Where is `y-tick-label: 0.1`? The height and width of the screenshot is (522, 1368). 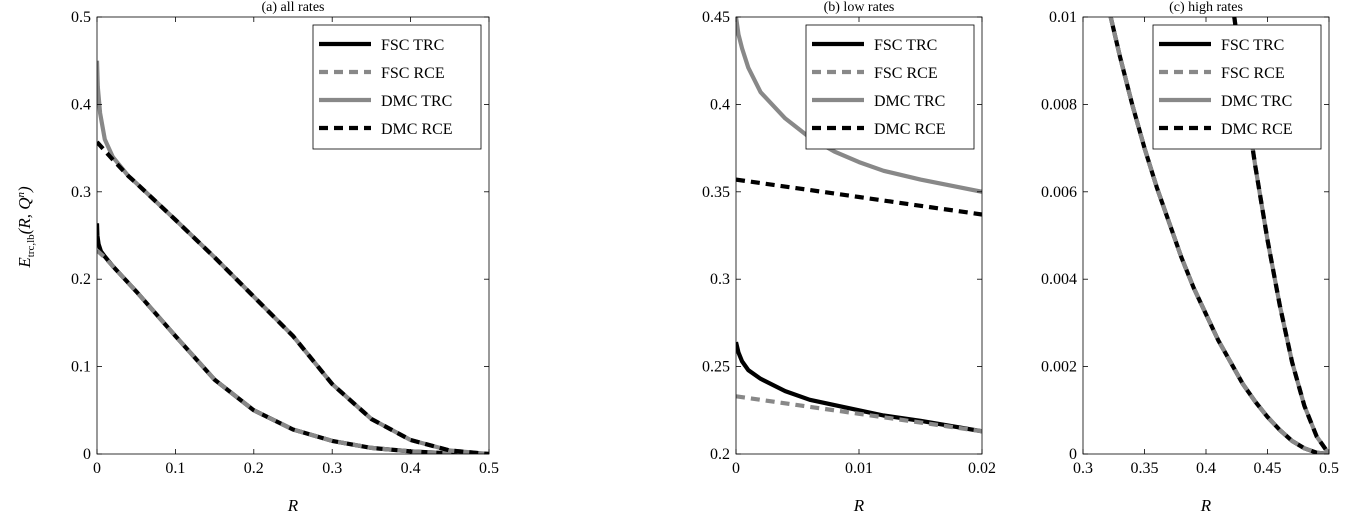 y-tick-label: 0.1 is located at coordinates (81, 367).